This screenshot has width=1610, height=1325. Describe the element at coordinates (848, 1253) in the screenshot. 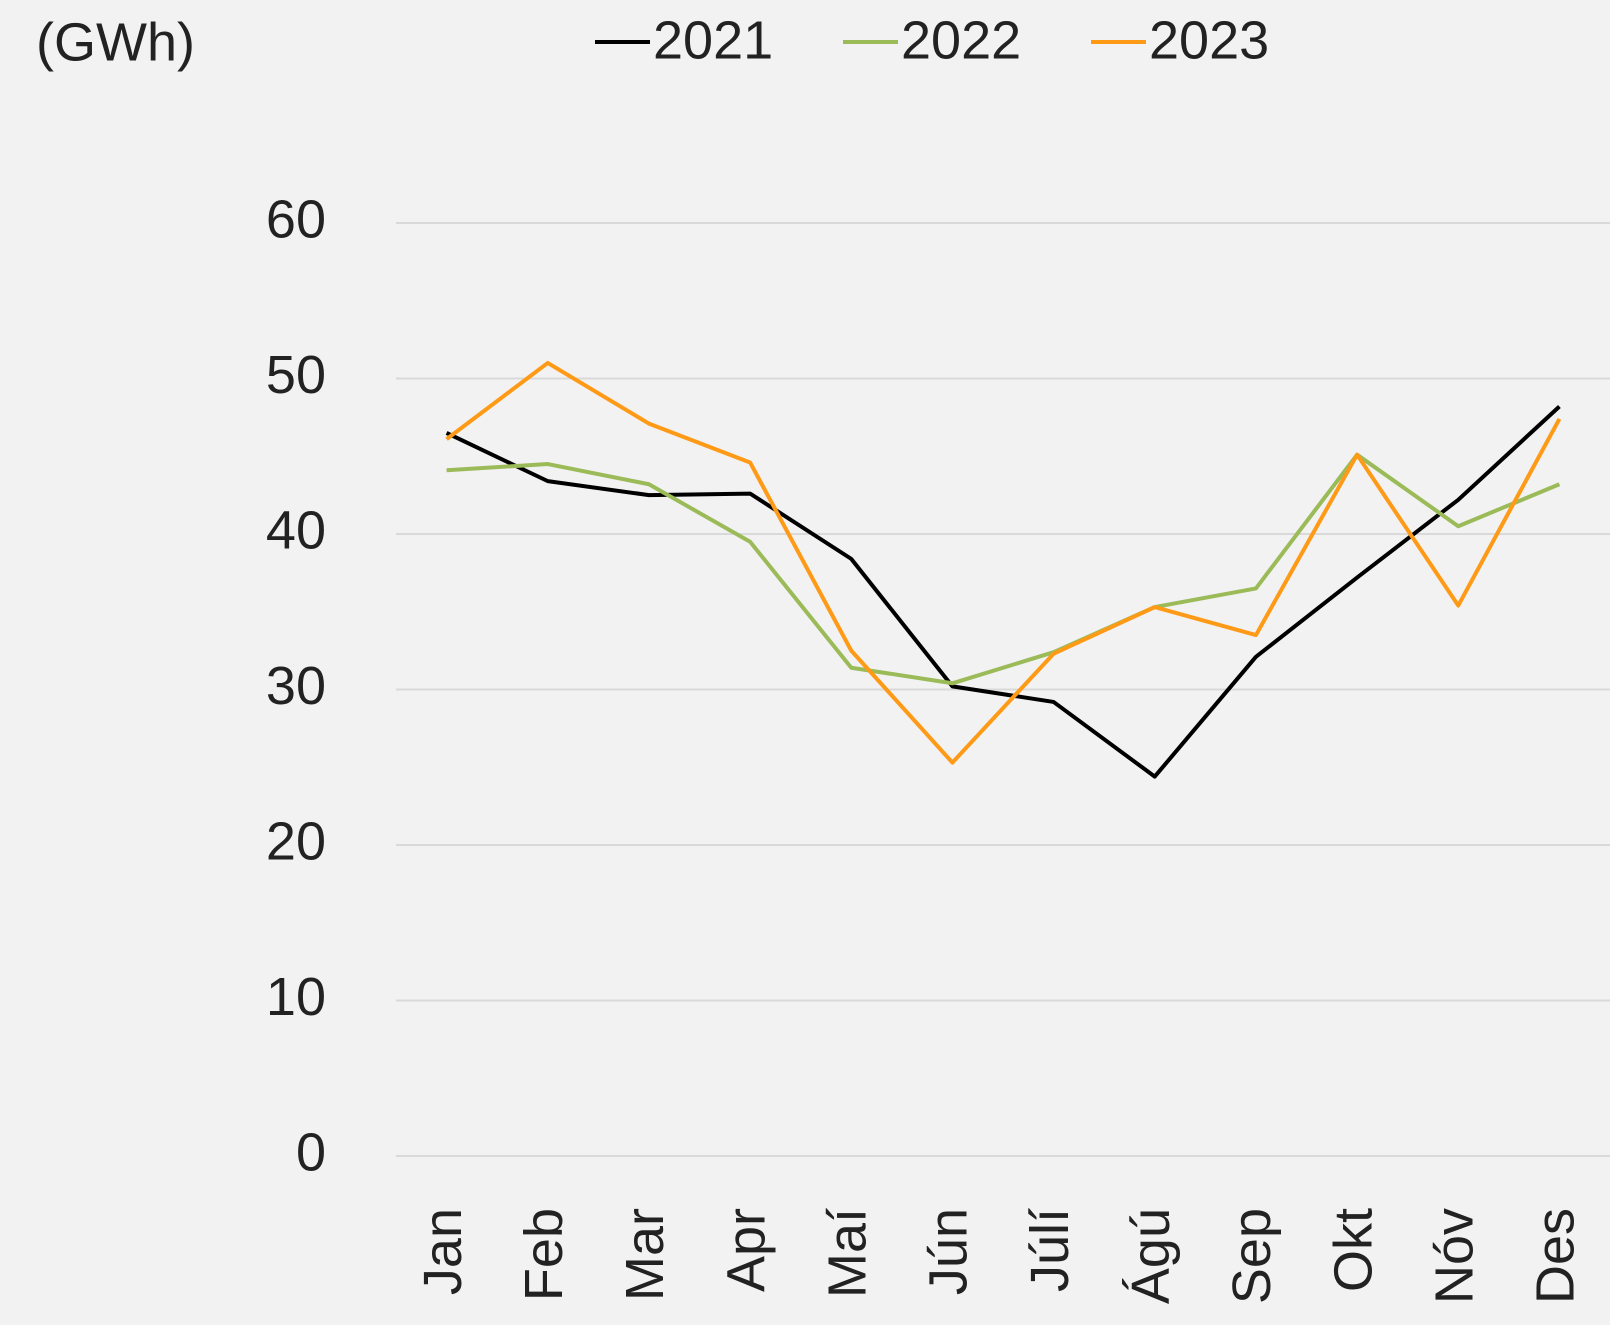

I see `x-tick-label: Maí` at that location.